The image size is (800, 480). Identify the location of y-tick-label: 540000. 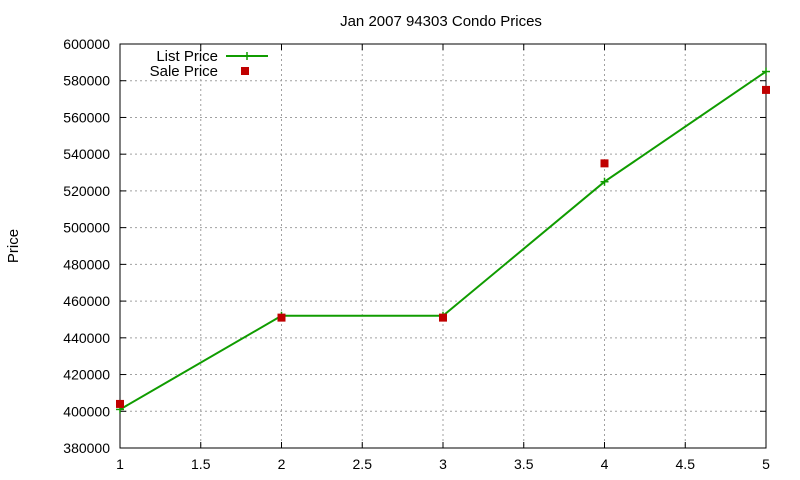
(86, 154).